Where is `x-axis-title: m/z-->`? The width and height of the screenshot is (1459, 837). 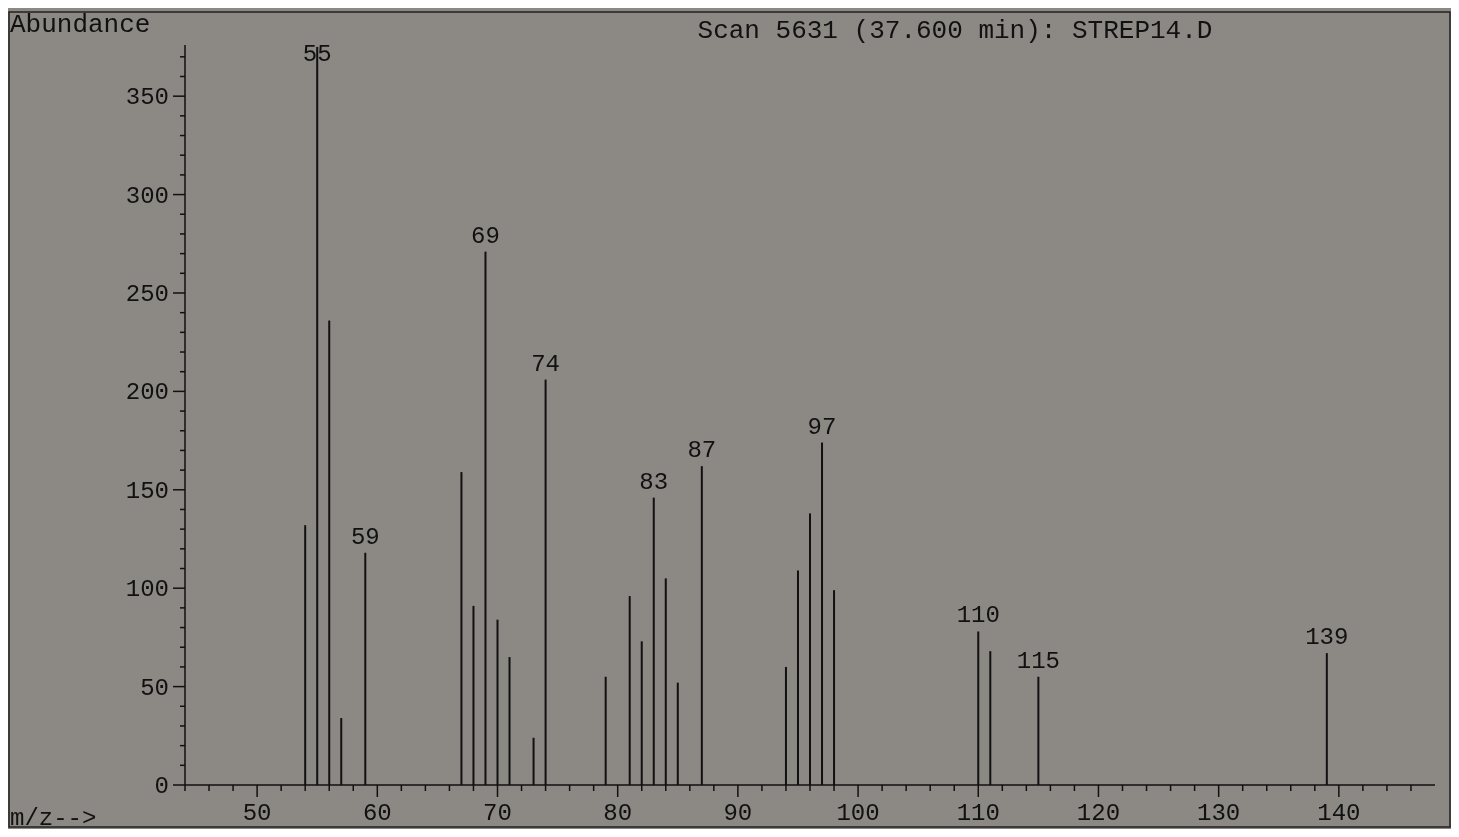 x-axis-title: m/z--> is located at coordinates (53, 818).